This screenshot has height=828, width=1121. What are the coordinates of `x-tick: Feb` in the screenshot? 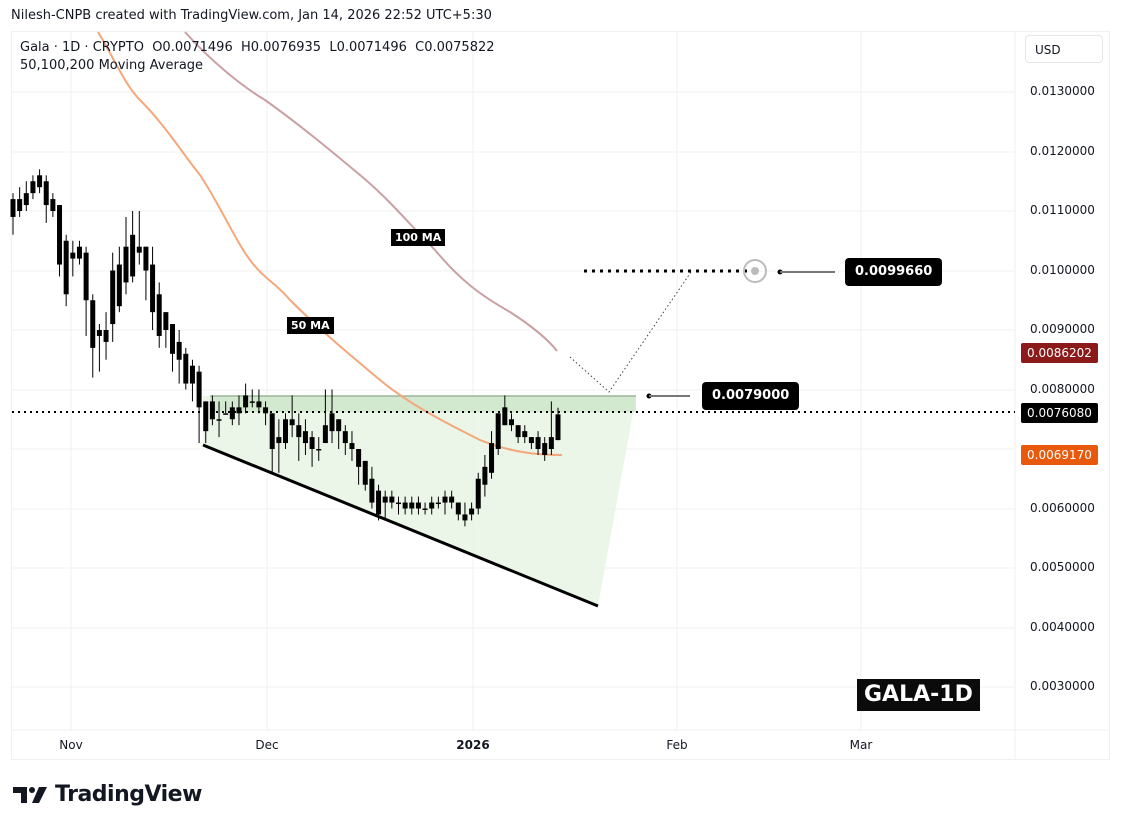 It's located at (677, 745).